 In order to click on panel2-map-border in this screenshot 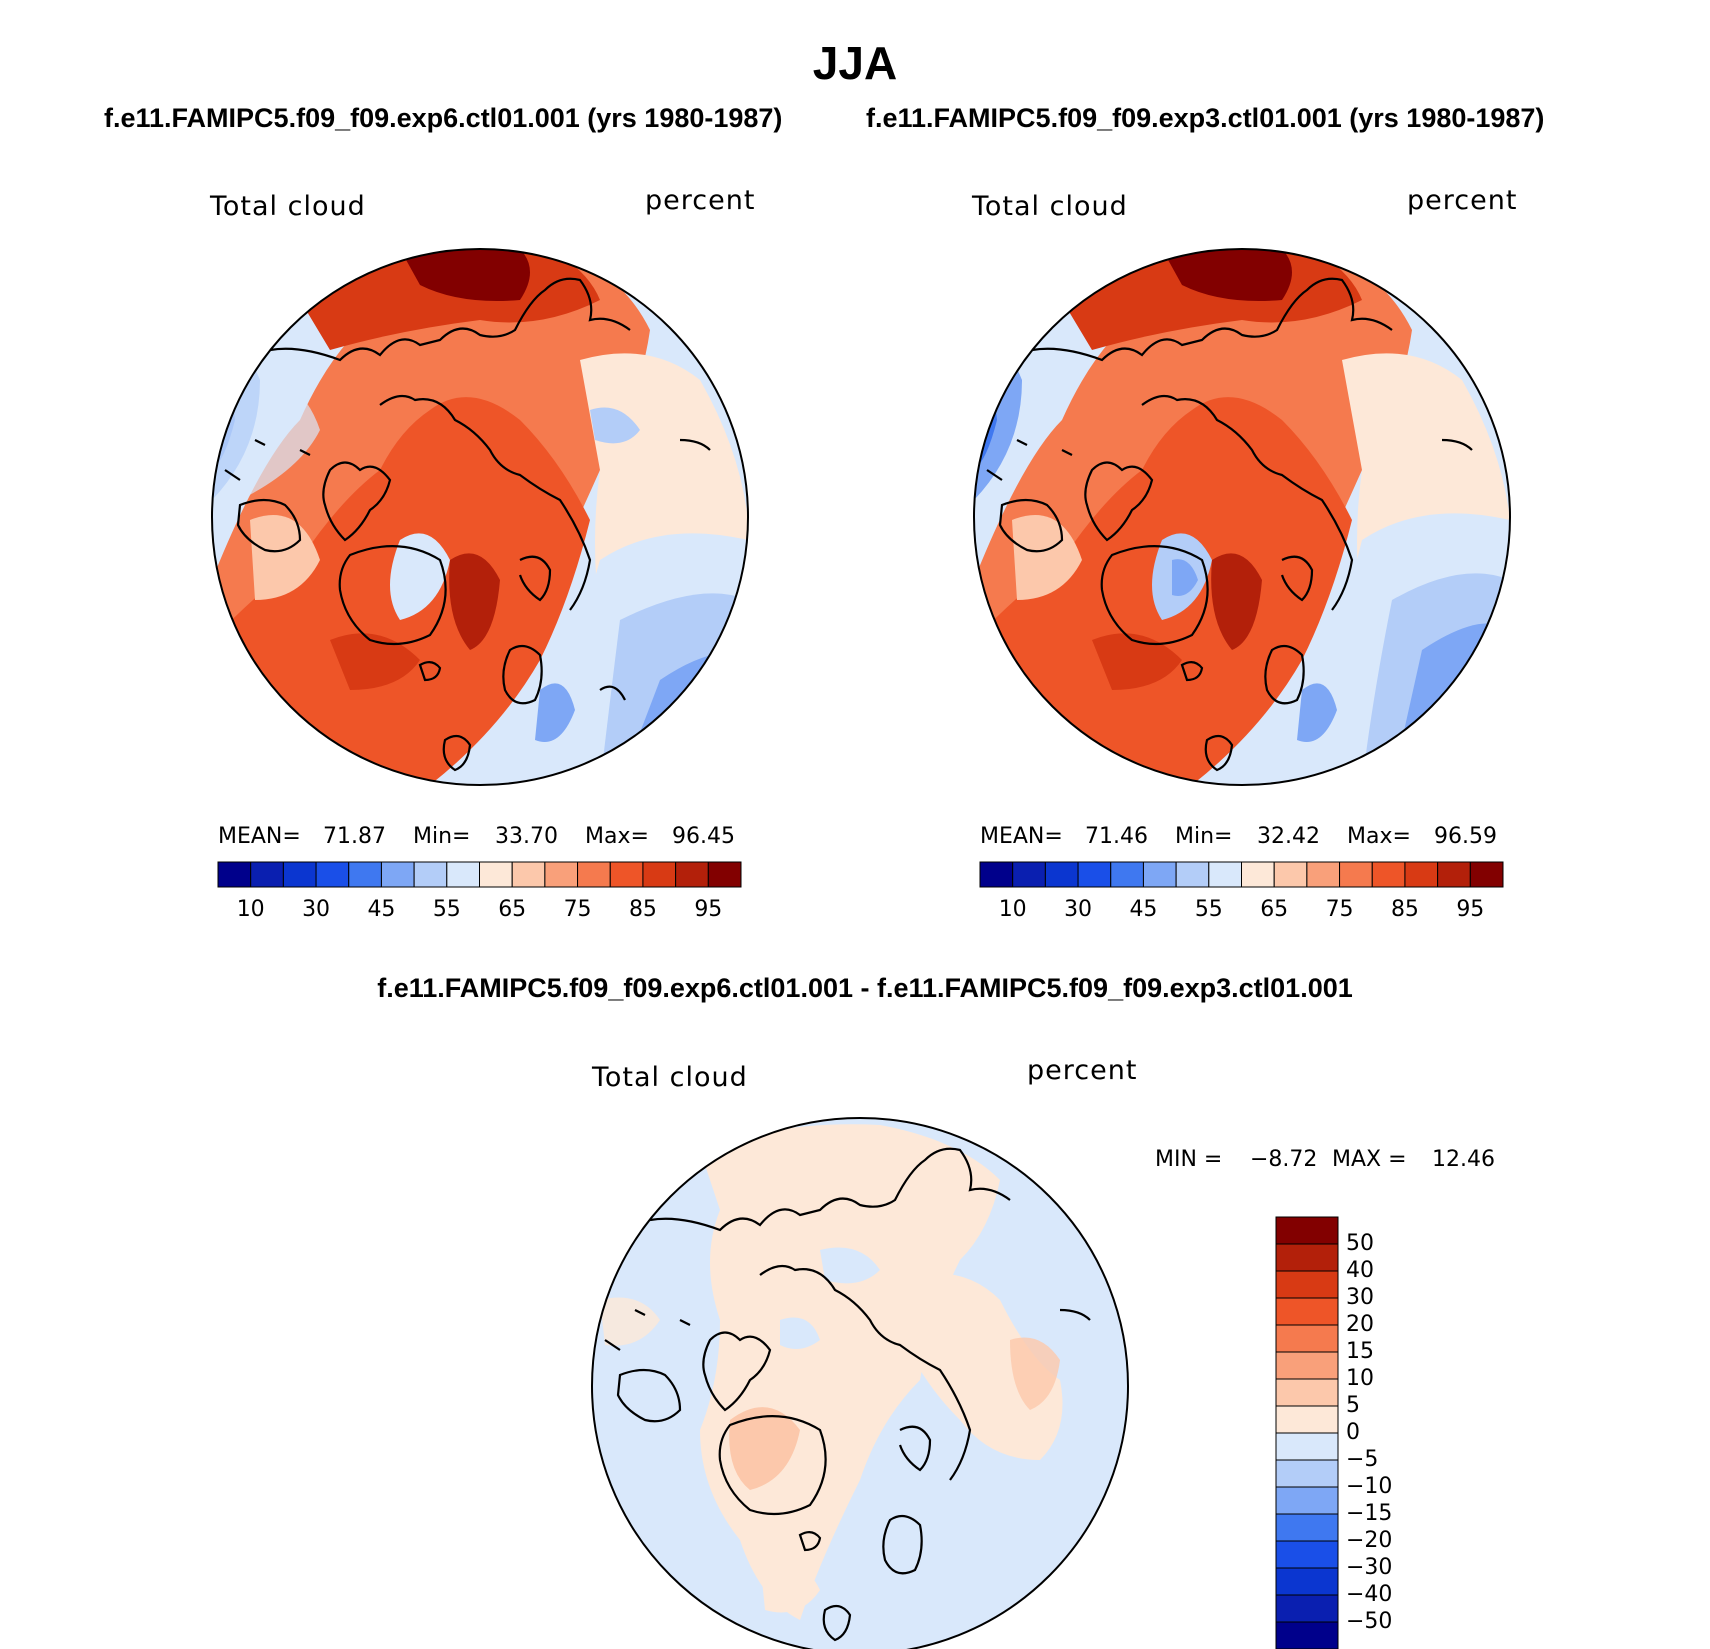, I will do `click(1242, 517)`.